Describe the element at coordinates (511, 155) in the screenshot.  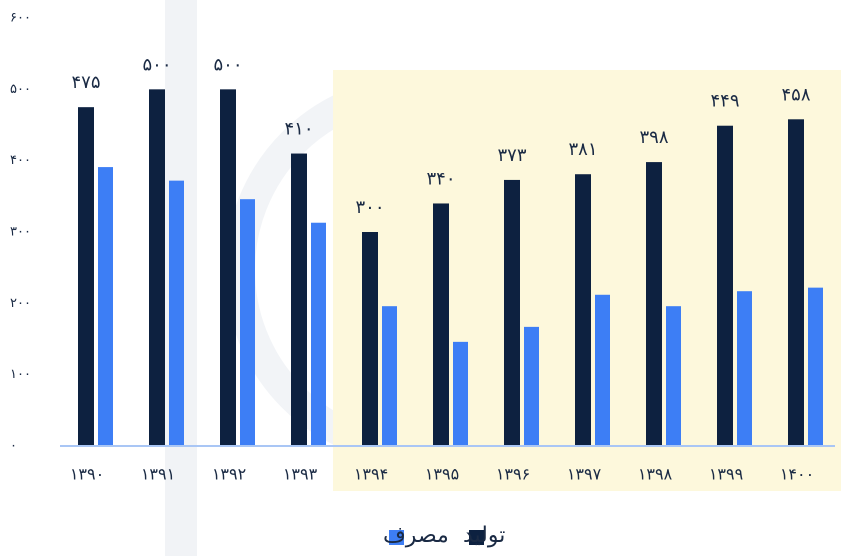
I see `data-label: ۳۷۳` at that location.